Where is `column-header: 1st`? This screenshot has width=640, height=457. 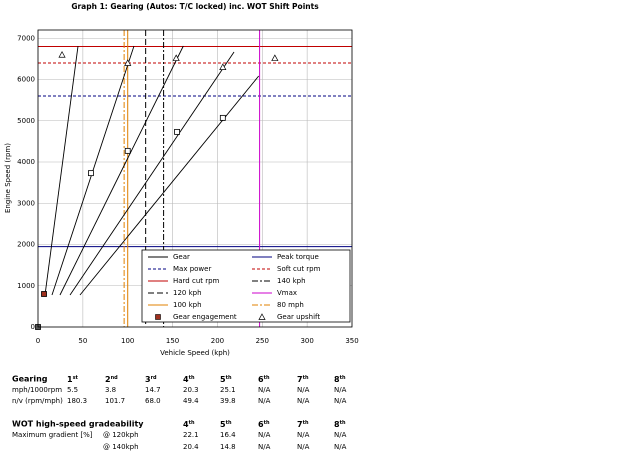 column-header: 1st is located at coordinates (73, 379).